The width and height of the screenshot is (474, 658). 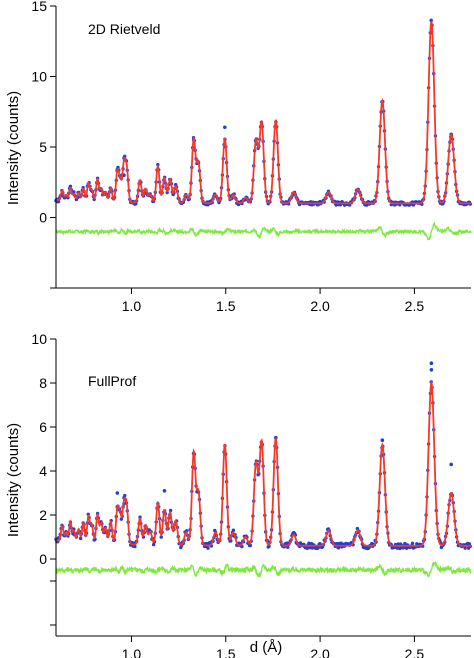 I want to click on bottom-ylabel: Intensity (counts), so click(x=13, y=480).